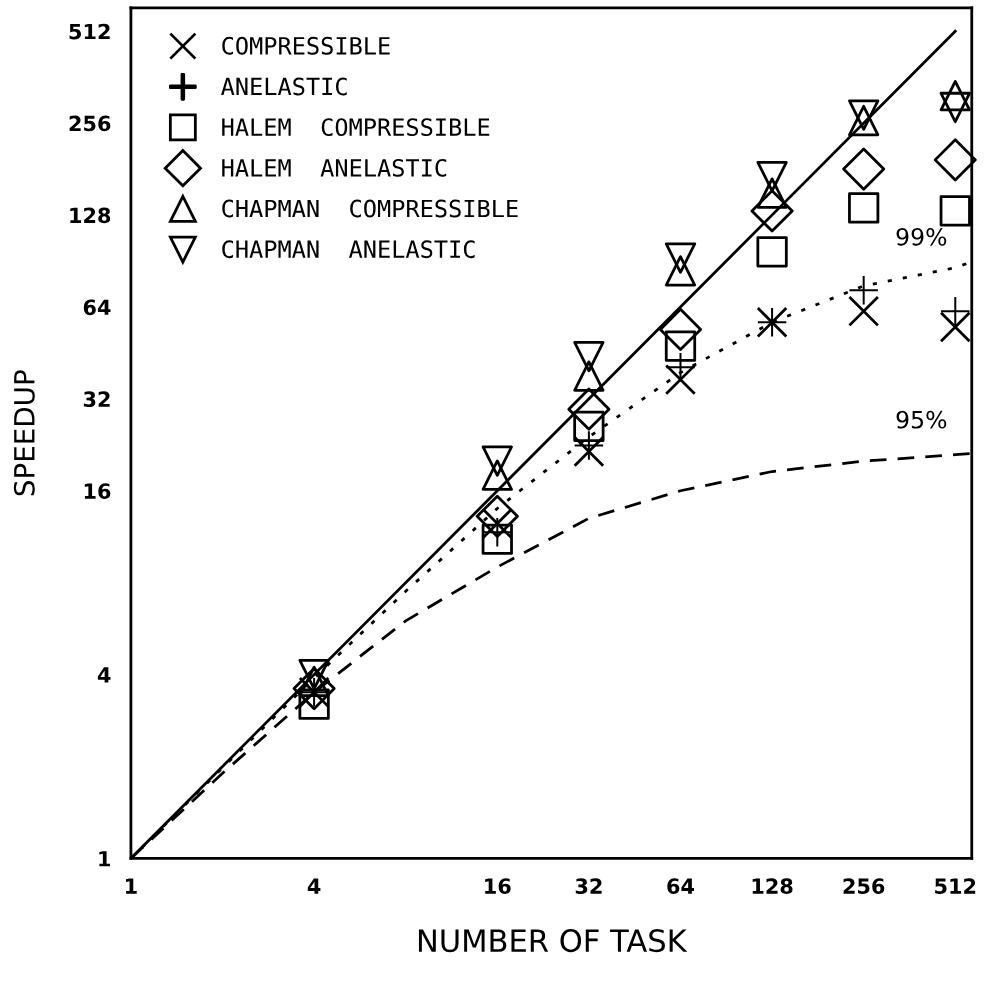  What do you see at coordinates (104, 675) in the screenshot?
I see `y-tick-label: 4` at bounding box center [104, 675].